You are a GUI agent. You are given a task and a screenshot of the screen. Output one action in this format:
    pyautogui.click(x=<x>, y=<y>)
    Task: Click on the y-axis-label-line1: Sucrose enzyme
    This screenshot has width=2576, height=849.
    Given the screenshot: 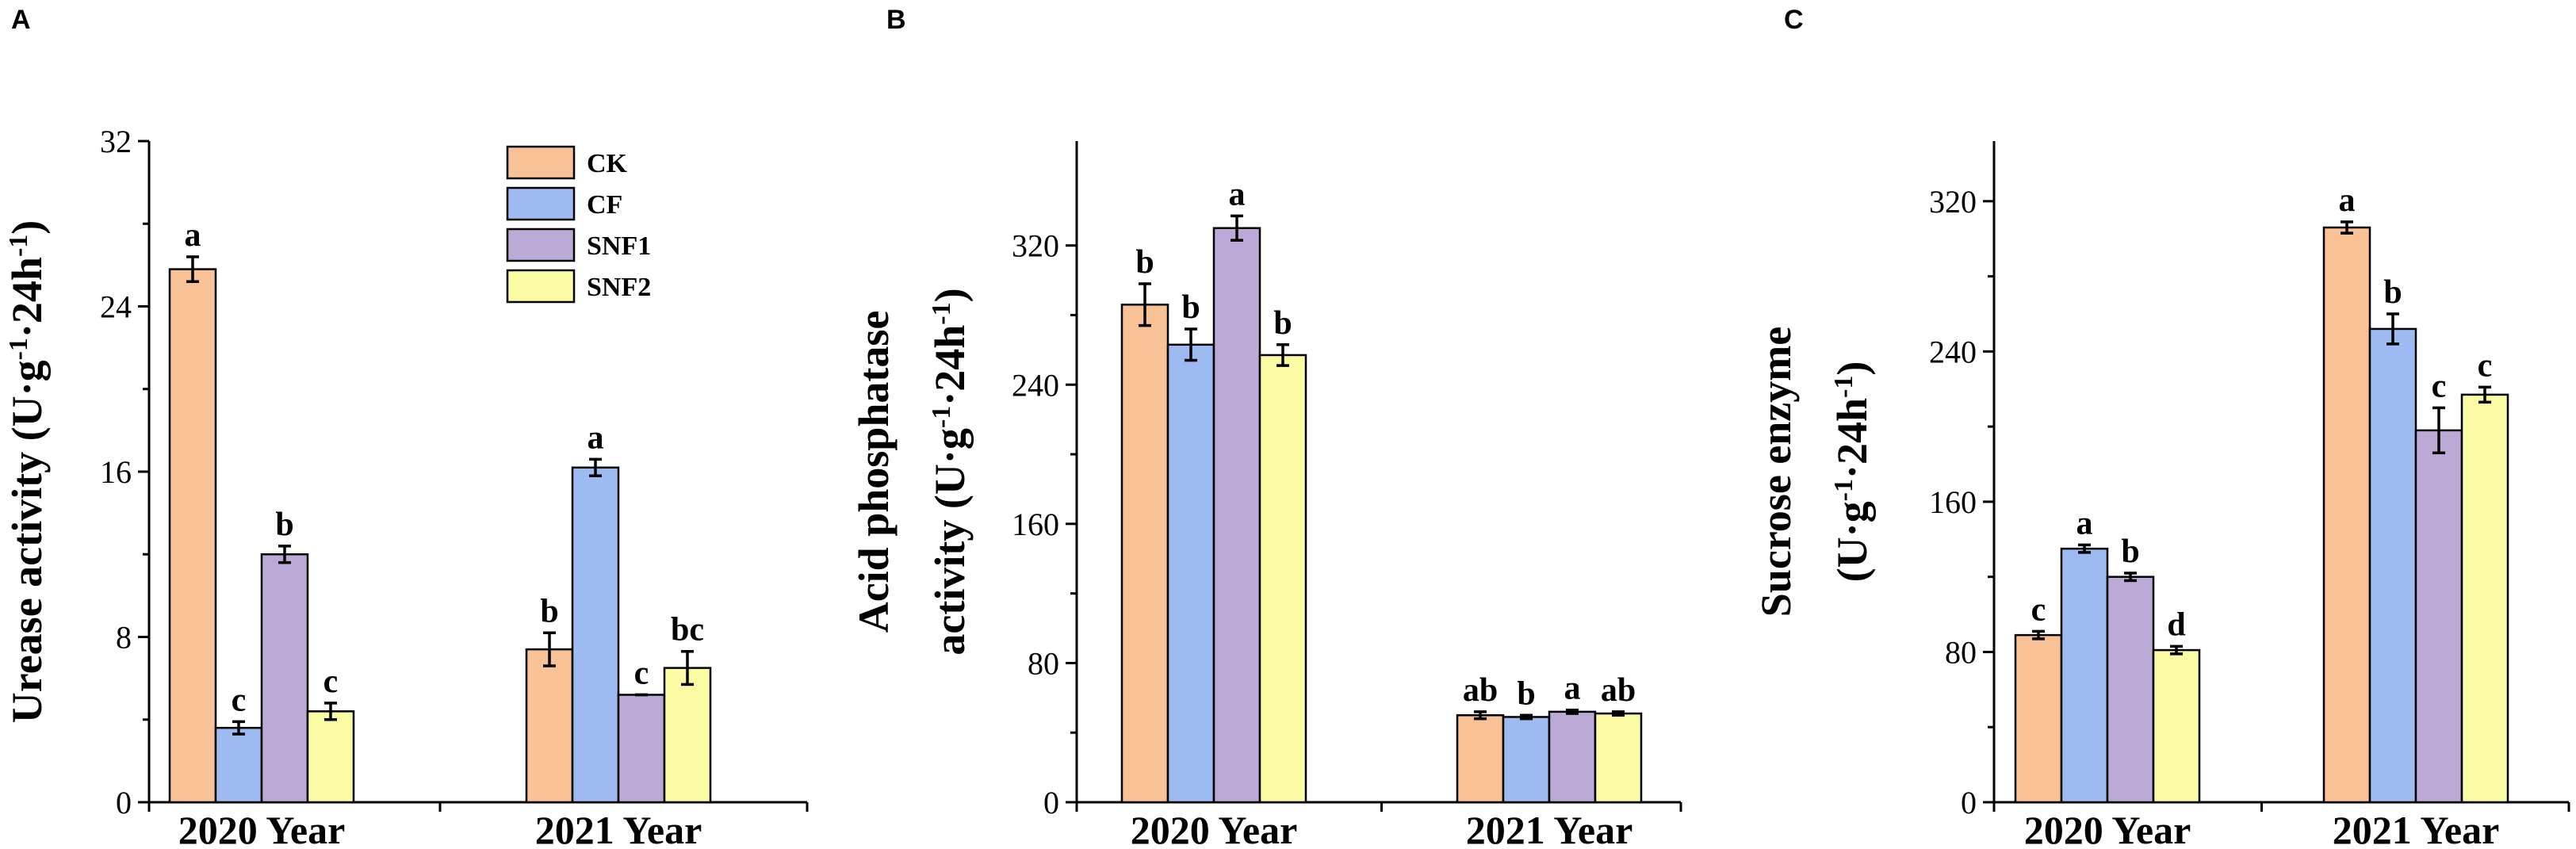 What is the action you would take?
    pyautogui.click(x=1776, y=472)
    